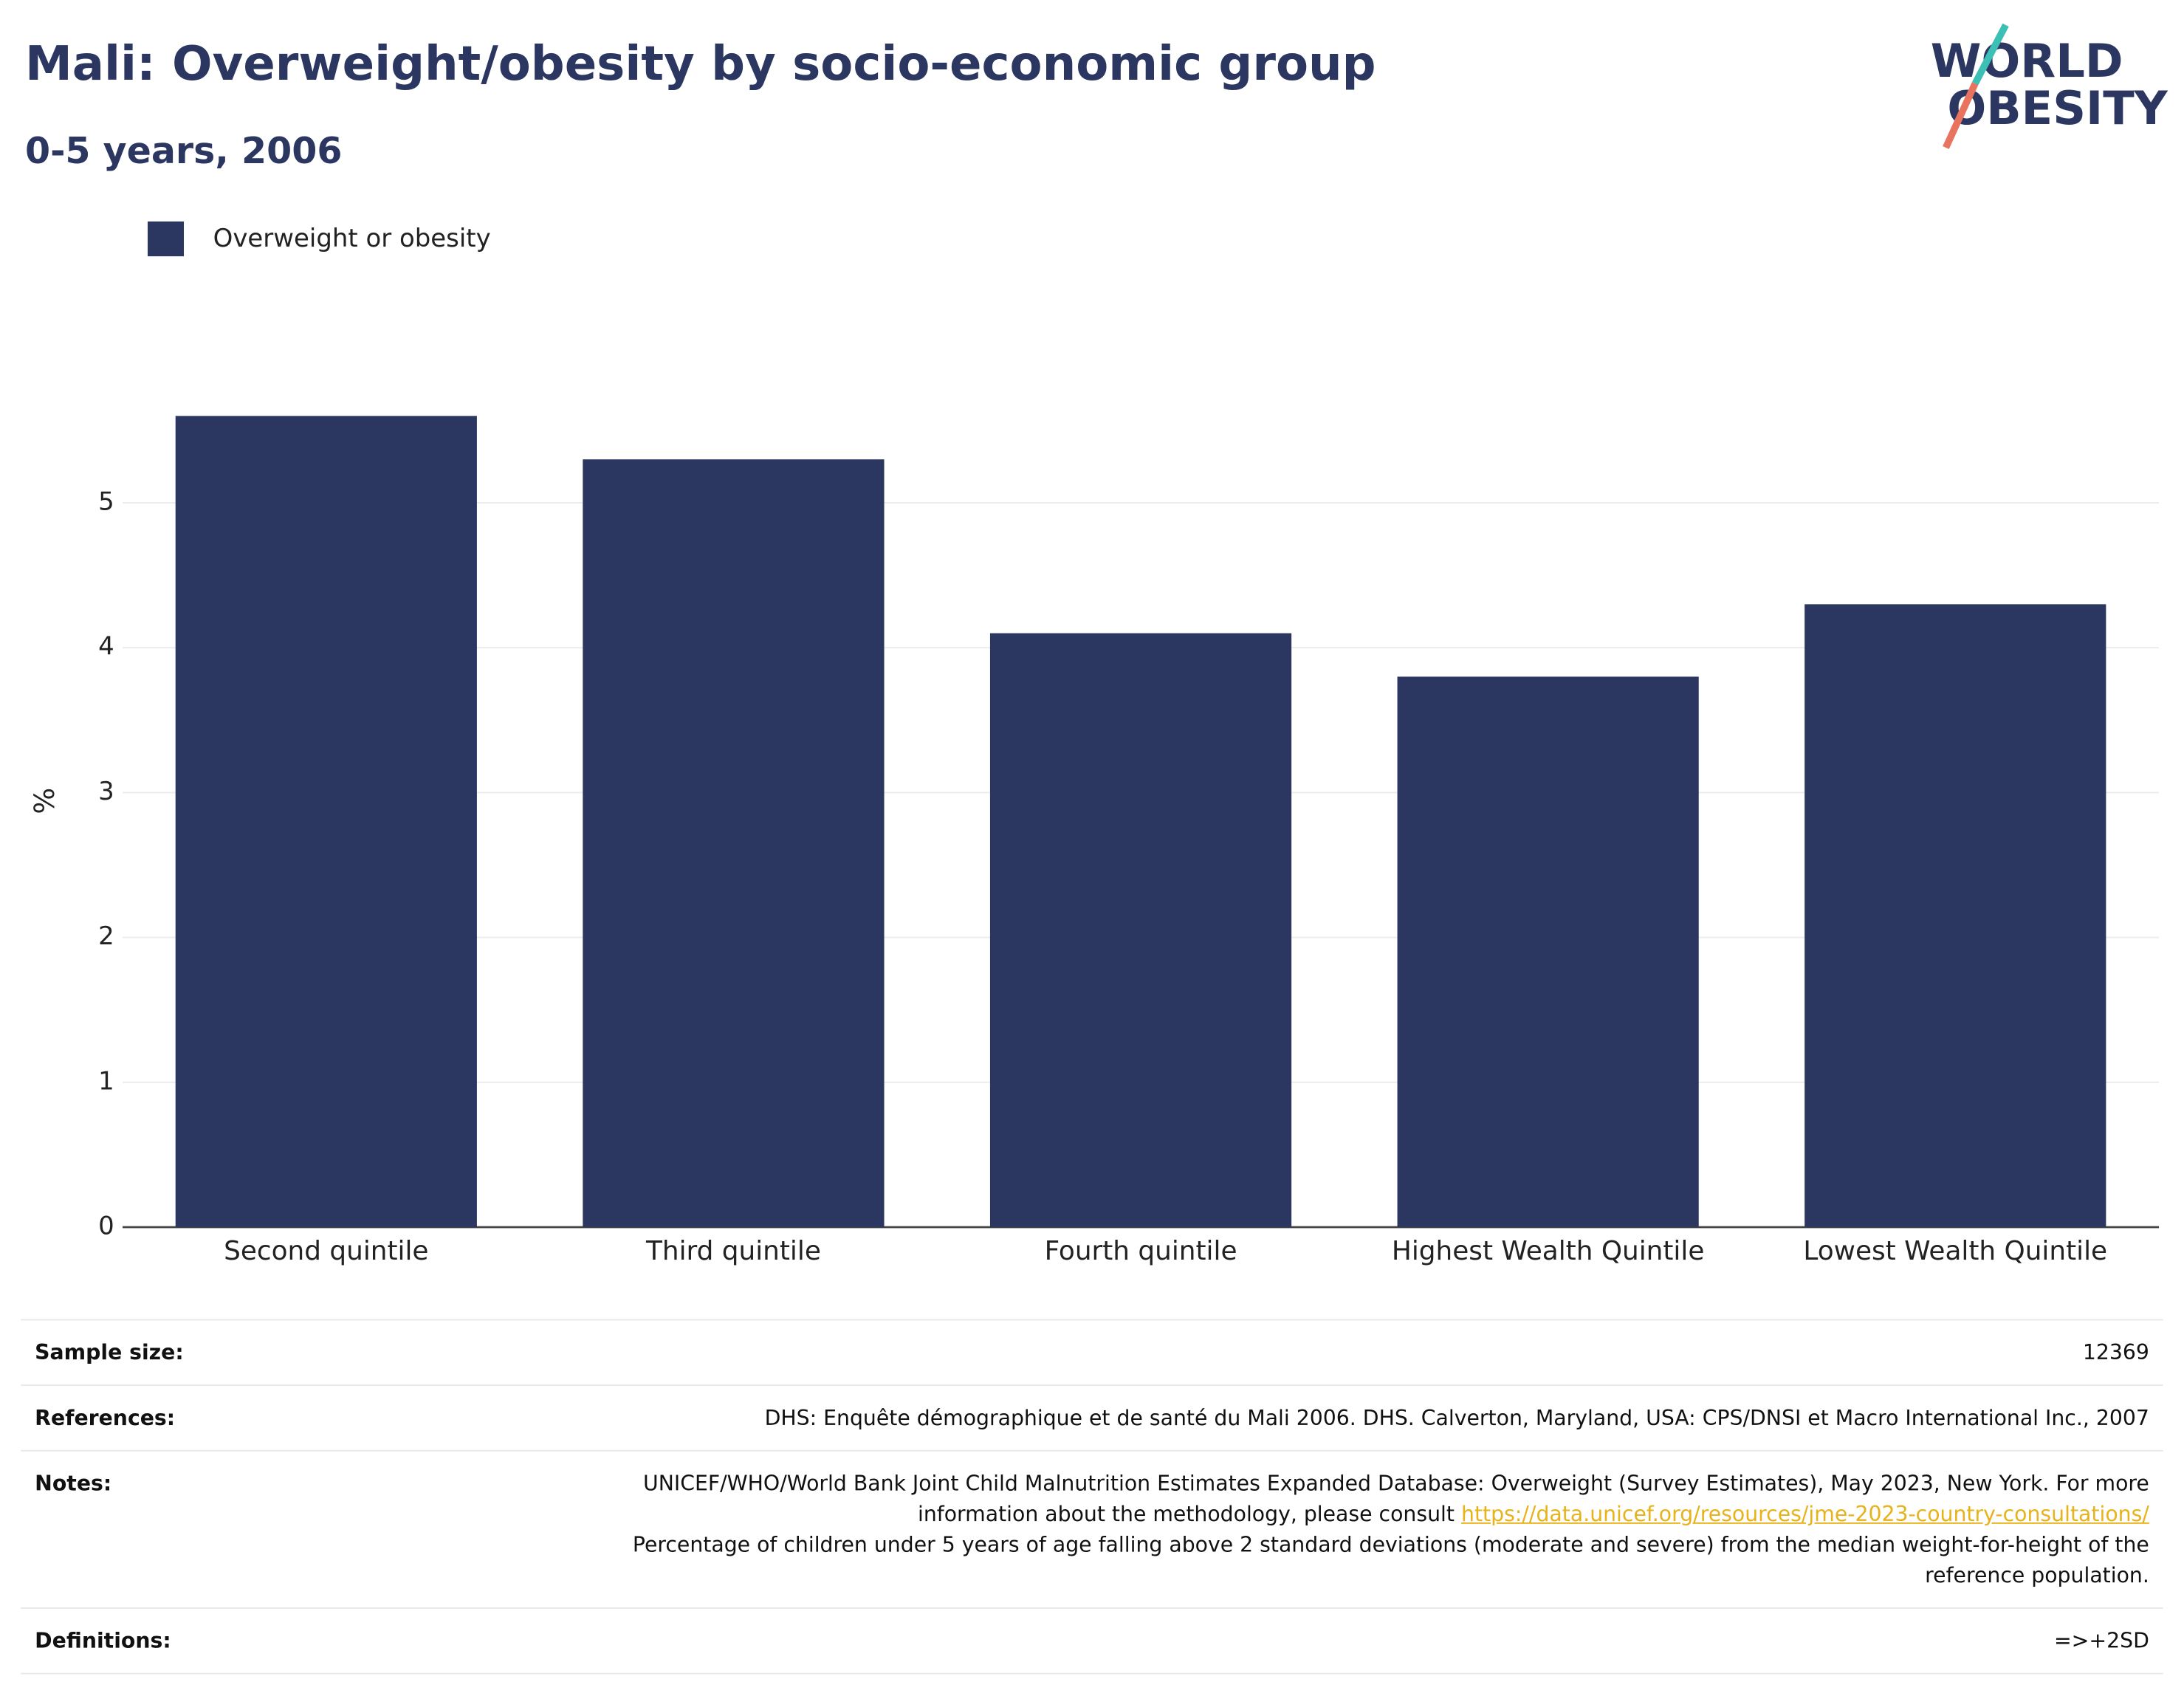 This screenshot has width=2184, height=1696. Describe the element at coordinates (106, 1226) in the screenshot. I see `y-tick-label: 0` at that location.